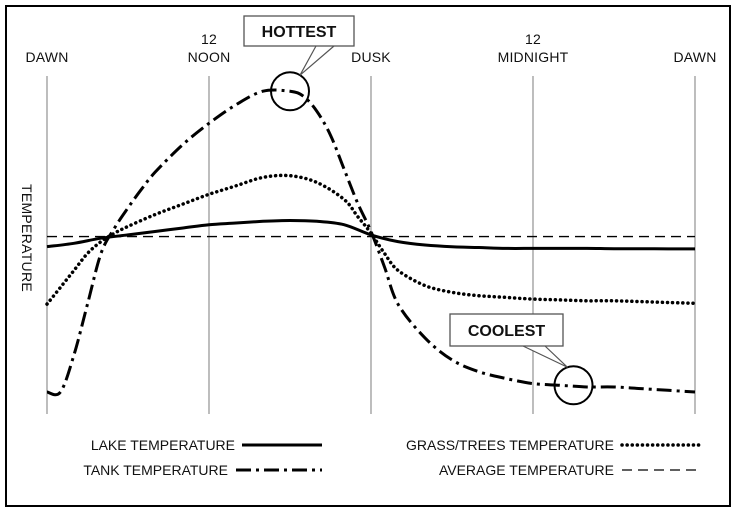  I want to click on y-axis-title: TEMPERATURE, so click(27, 238).